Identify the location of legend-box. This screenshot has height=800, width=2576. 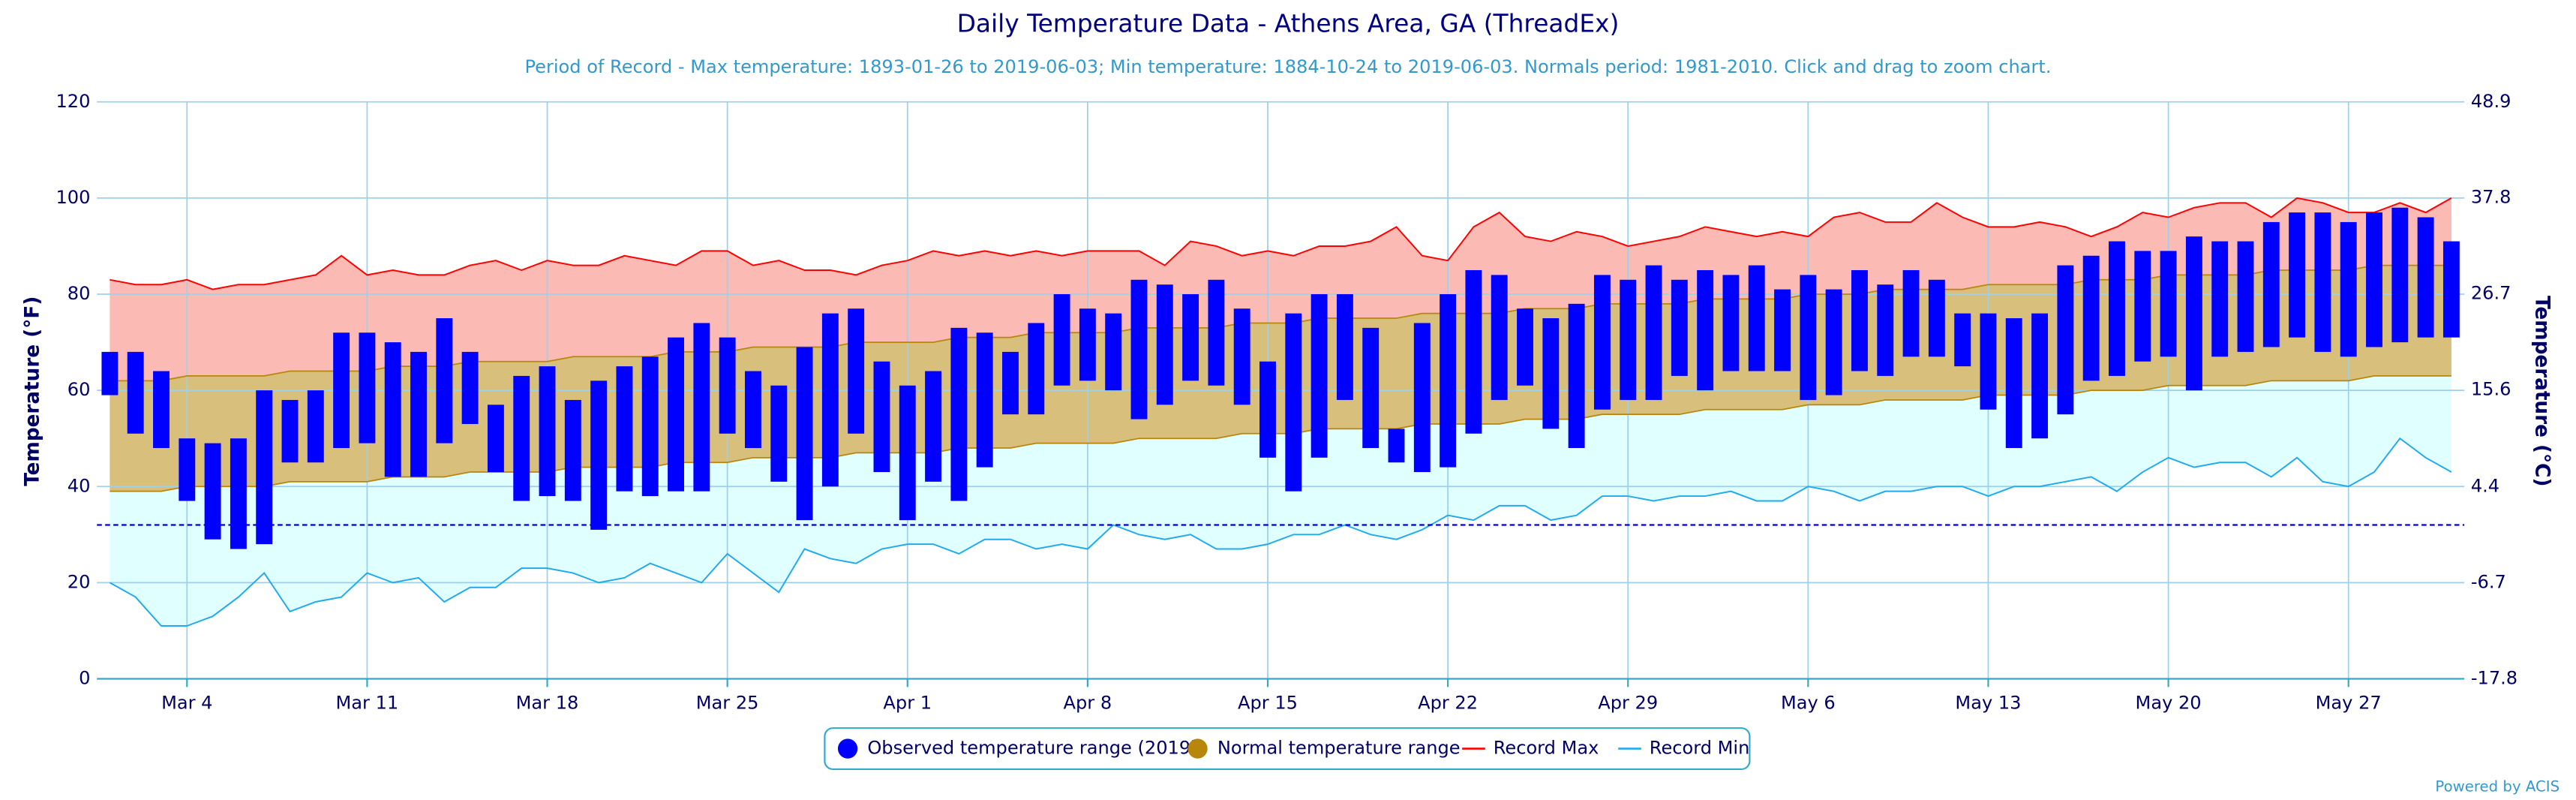
(1287, 749).